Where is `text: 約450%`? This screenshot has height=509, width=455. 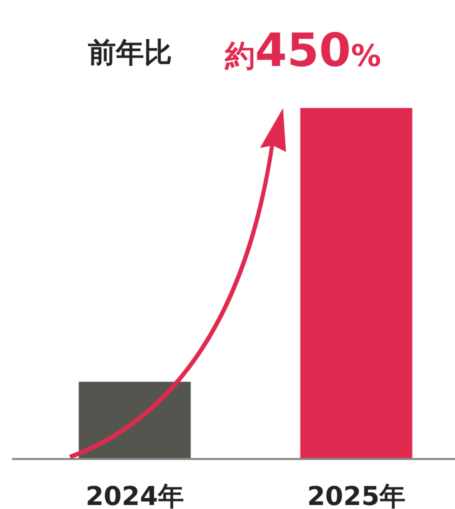 text: 約450% is located at coordinates (303, 50).